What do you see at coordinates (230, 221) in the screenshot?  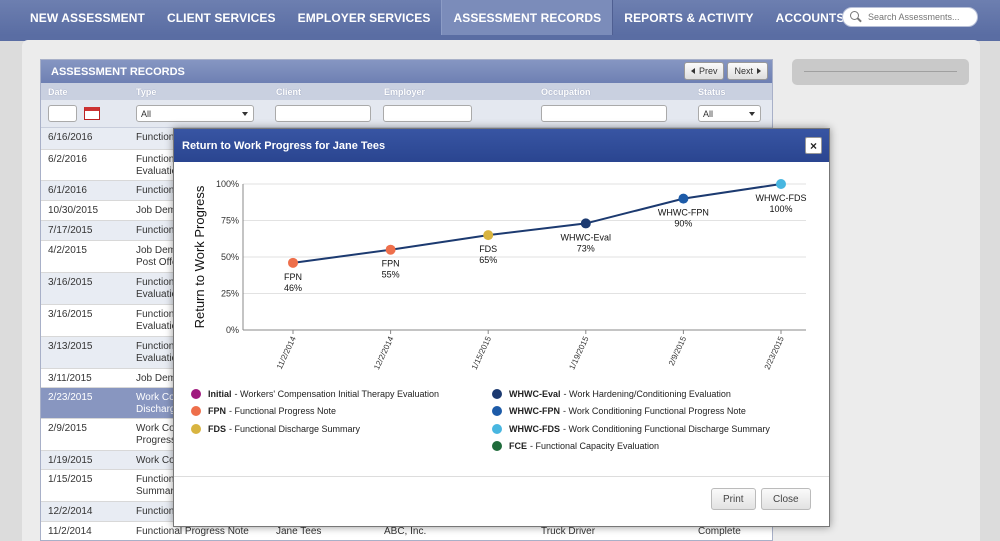 I see `y-tick-label: 75%` at bounding box center [230, 221].